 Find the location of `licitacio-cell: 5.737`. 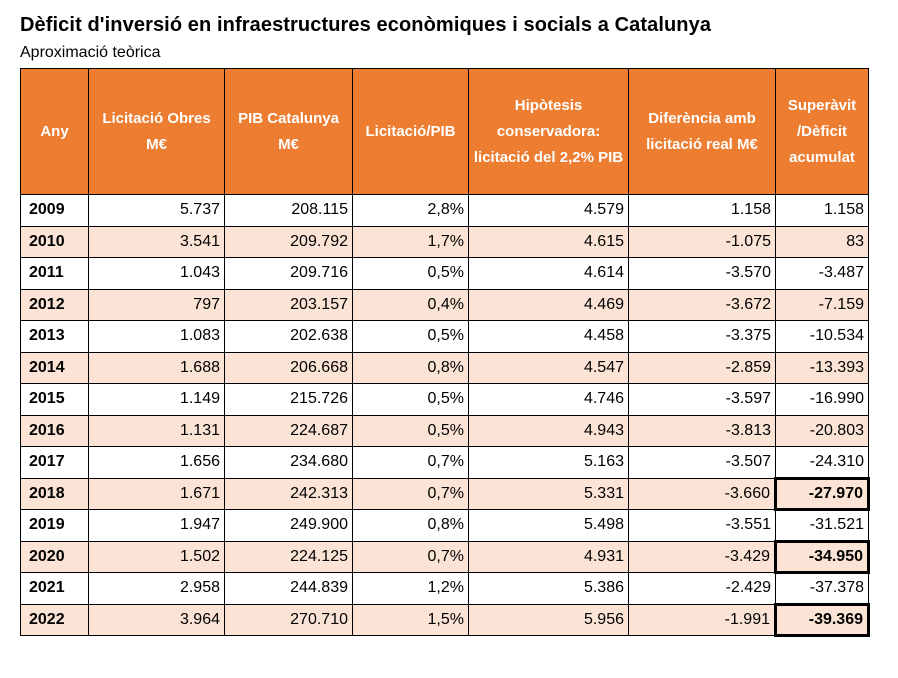

licitacio-cell: 5.737 is located at coordinates (156, 210).